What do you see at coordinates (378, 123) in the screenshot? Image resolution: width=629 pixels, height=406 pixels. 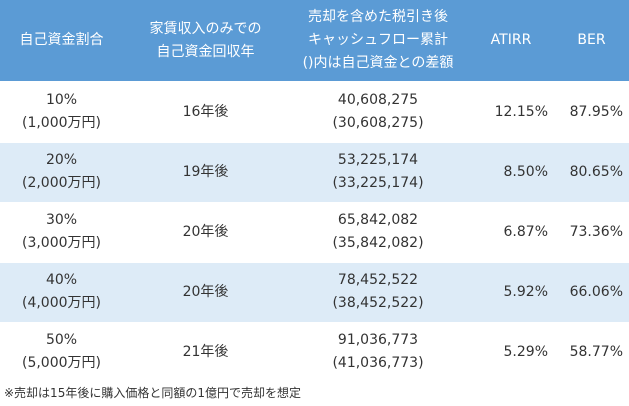 I see `cashflow-diff: (30,608,275)` at bounding box center [378, 123].